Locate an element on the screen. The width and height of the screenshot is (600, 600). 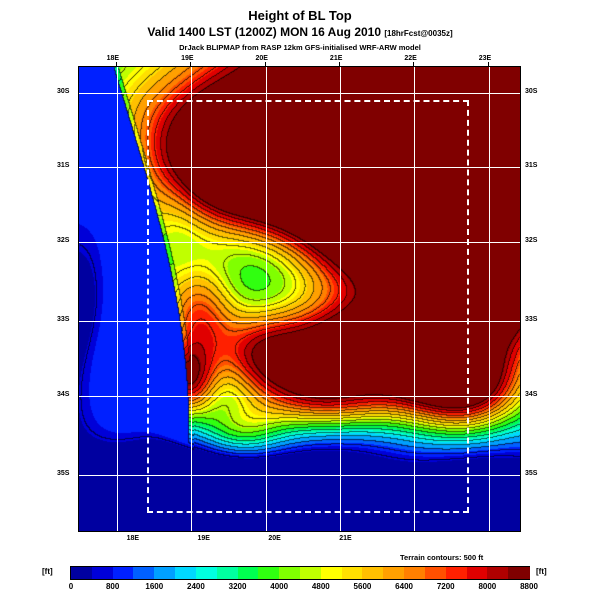
valid-time-text: Valid 1400 LST (1200Z) MON 16 Aug 2010 is located at coordinates (264, 32).